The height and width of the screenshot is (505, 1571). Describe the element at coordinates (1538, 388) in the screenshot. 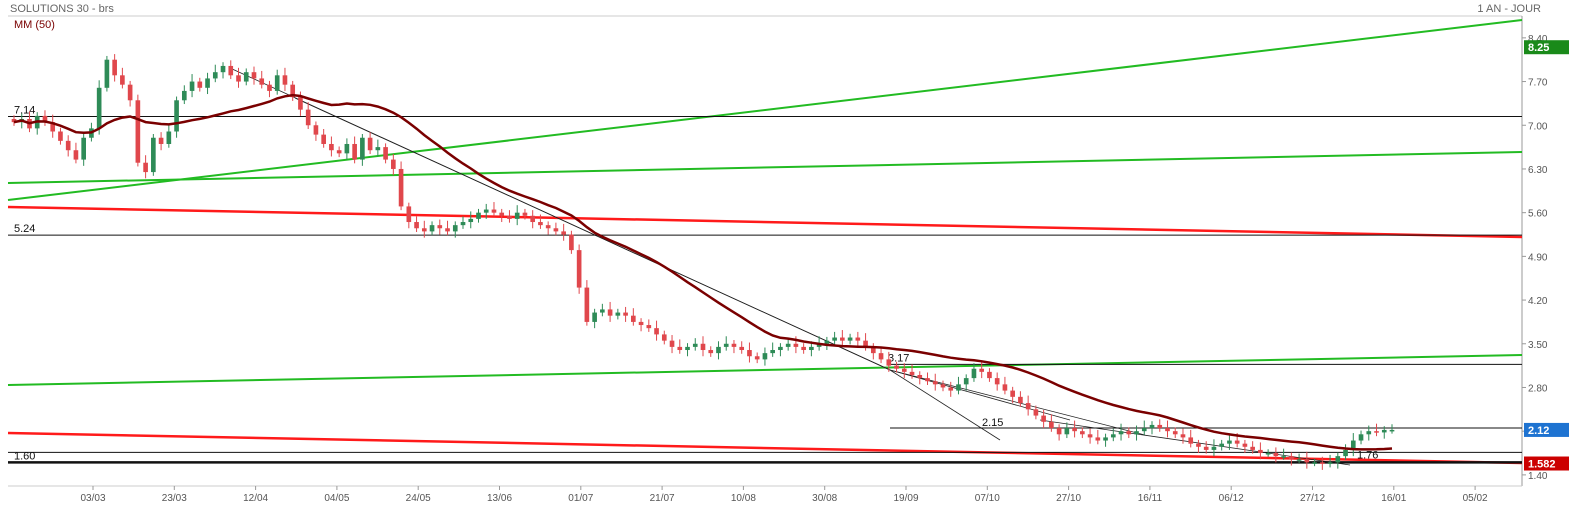

I see `y-tick-label: 2.80` at that location.